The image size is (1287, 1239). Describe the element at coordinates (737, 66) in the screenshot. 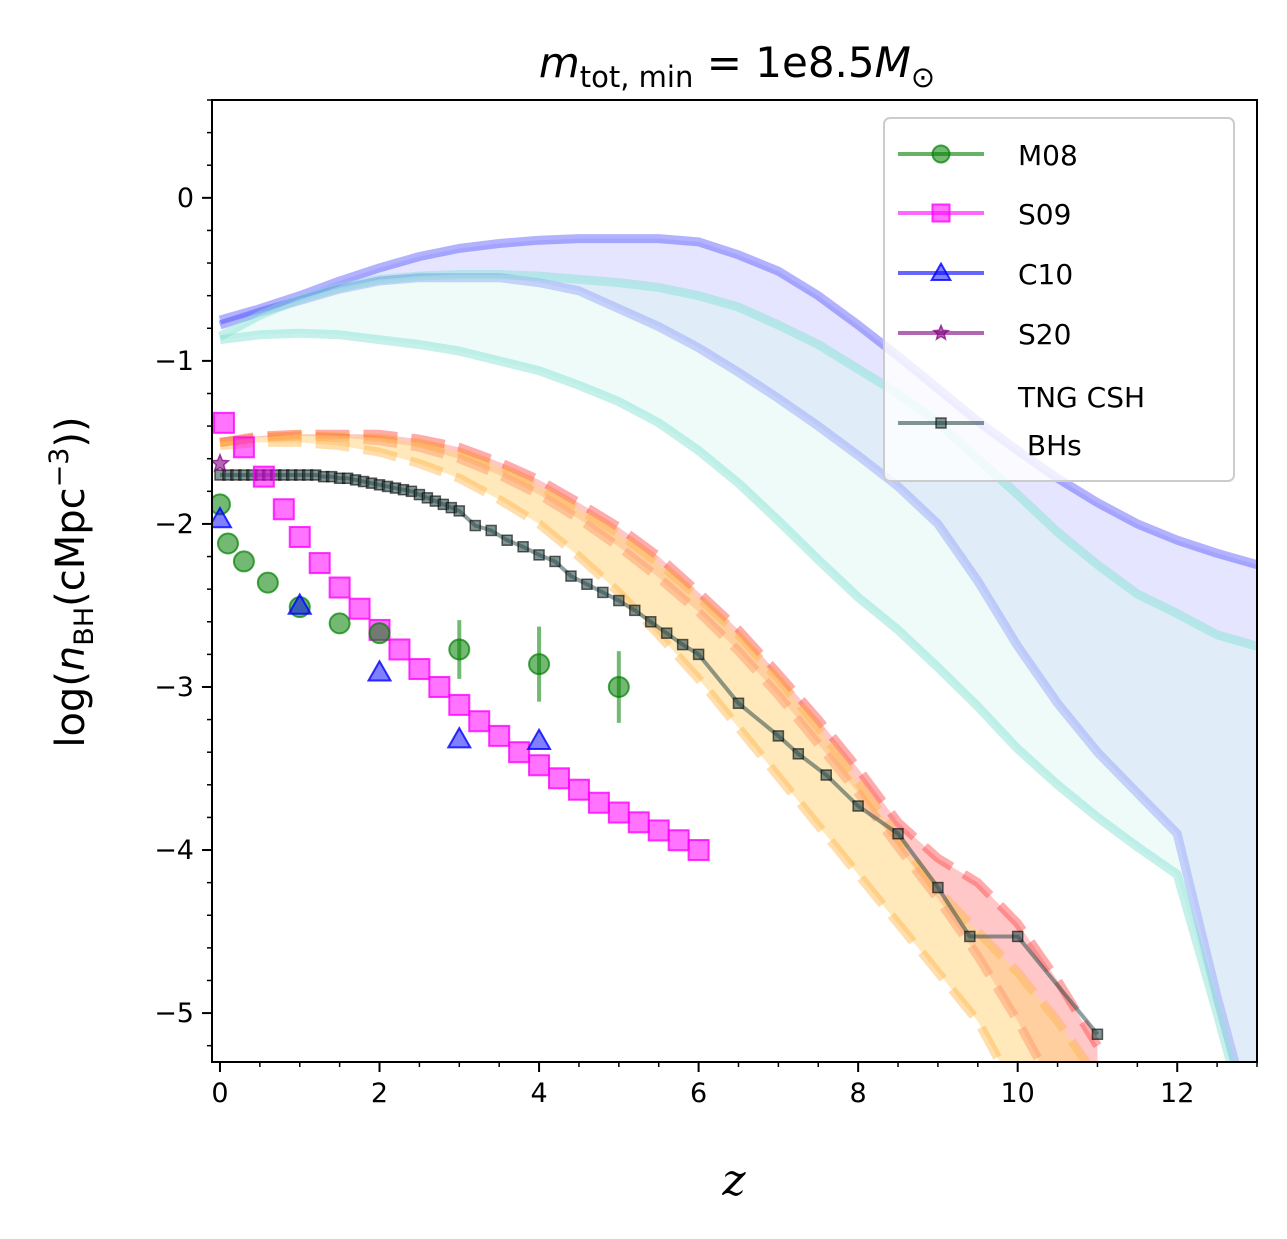

I see `chart-title: mtot, min = 1e8.5M⊙` at that location.